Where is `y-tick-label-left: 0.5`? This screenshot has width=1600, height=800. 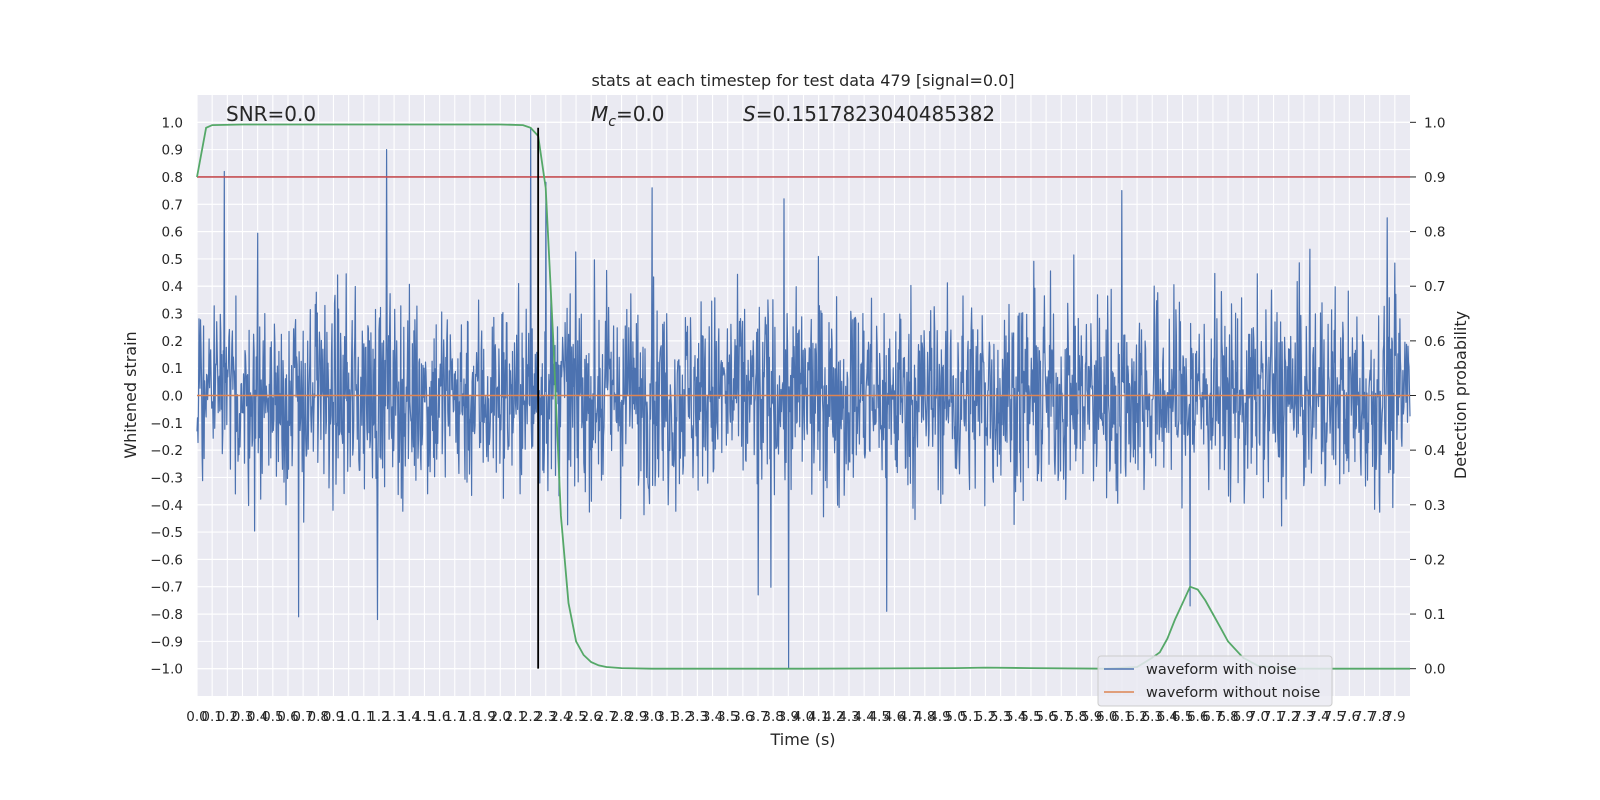
y-tick-label-left: 0.5 is located at coordinates (172, 260).